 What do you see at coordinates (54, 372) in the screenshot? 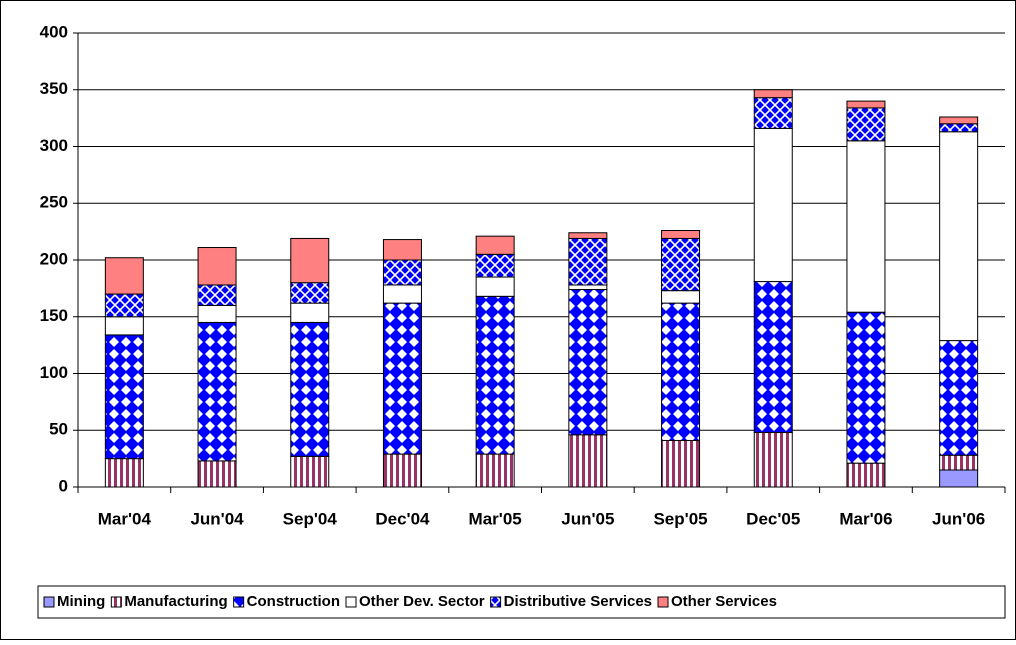
I see `y-tick-label: 100` at bounding box center [54, 372].